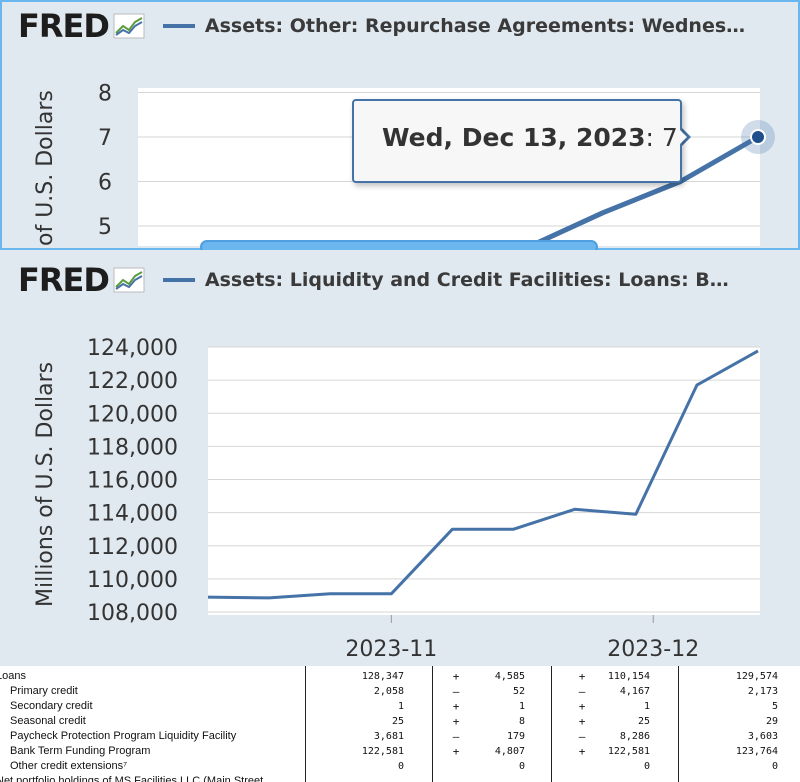  Describe the element at coordinates (762, 691) in the screenshot. I see `cell-value: 2,173` at that location.